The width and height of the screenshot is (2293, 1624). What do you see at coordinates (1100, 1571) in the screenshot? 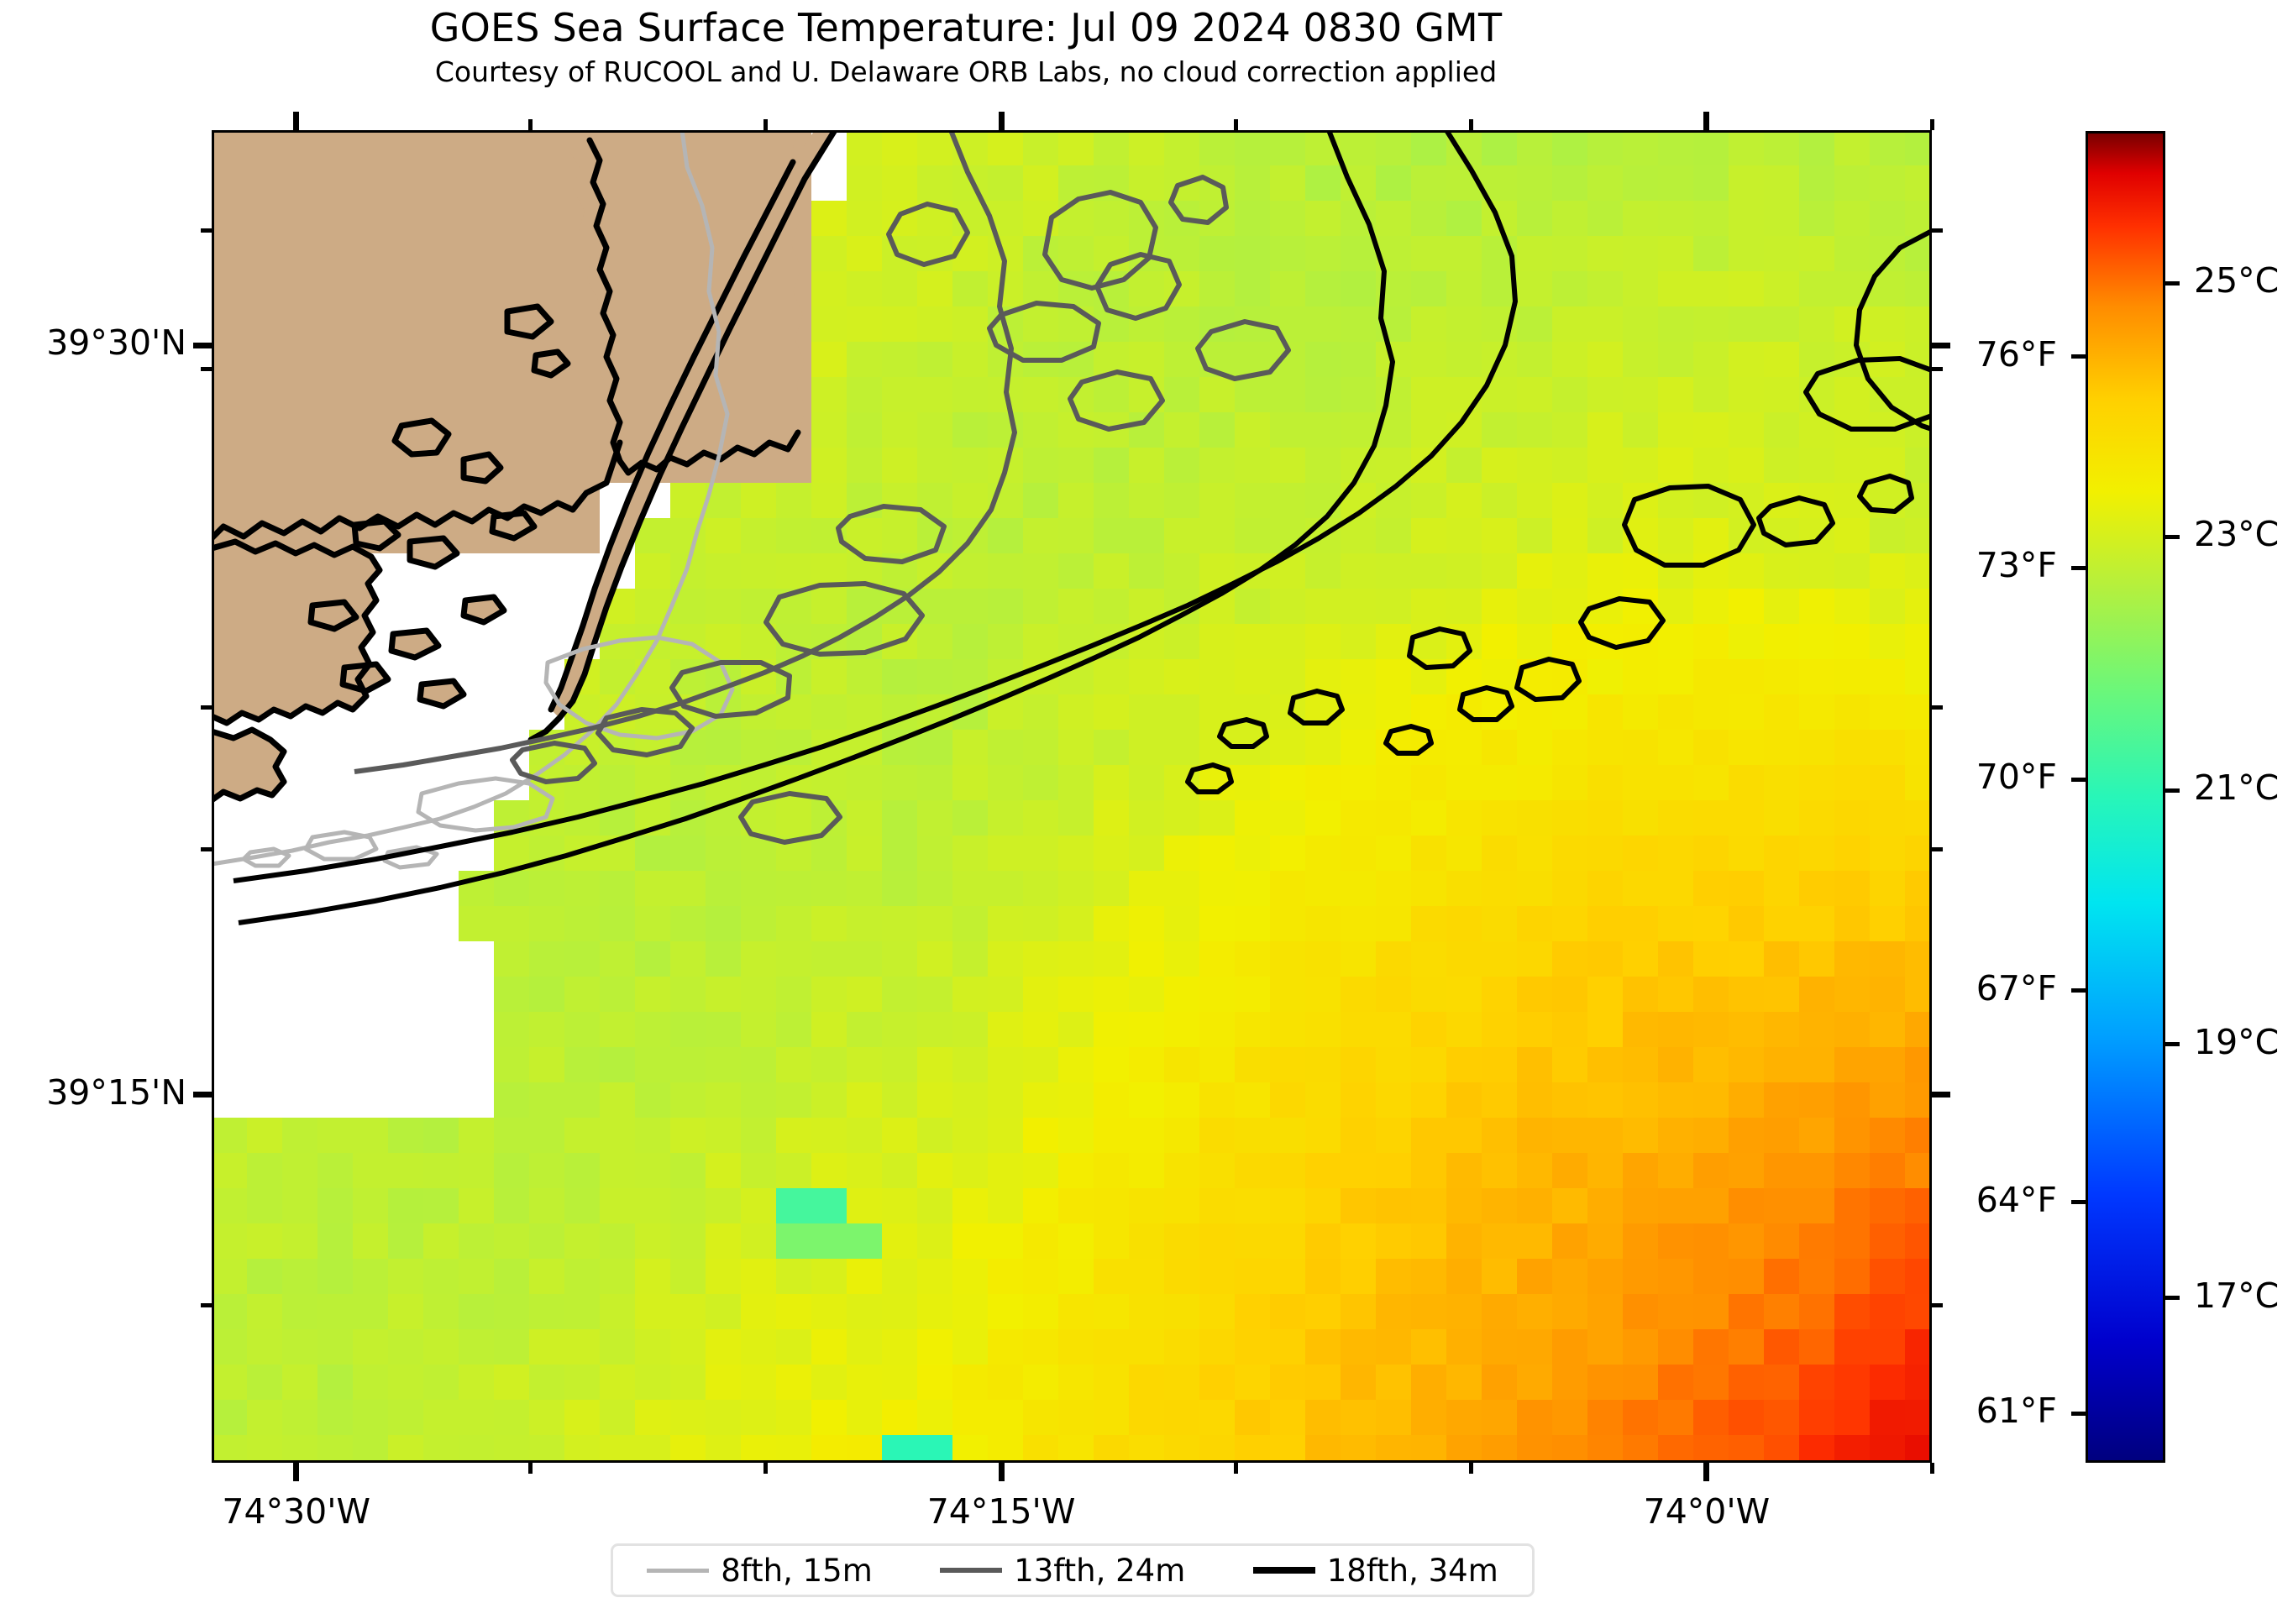
I see `legend-item-label: 13fth, 24m` at bounding box center [1100, 1571].